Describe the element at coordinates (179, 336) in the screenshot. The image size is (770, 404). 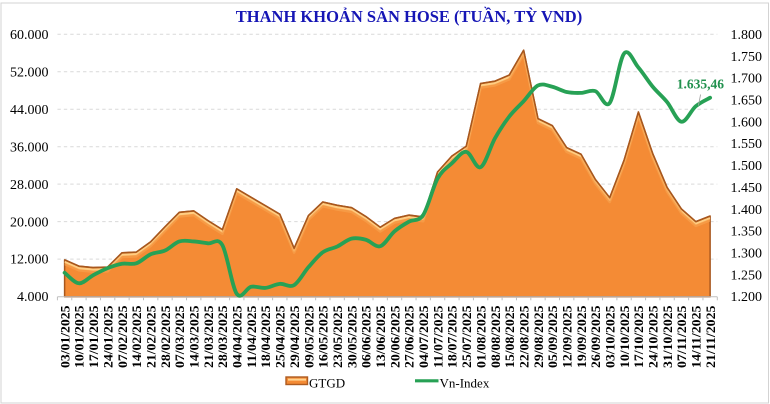
I see `svg-text: 07/03/2025` at that location.